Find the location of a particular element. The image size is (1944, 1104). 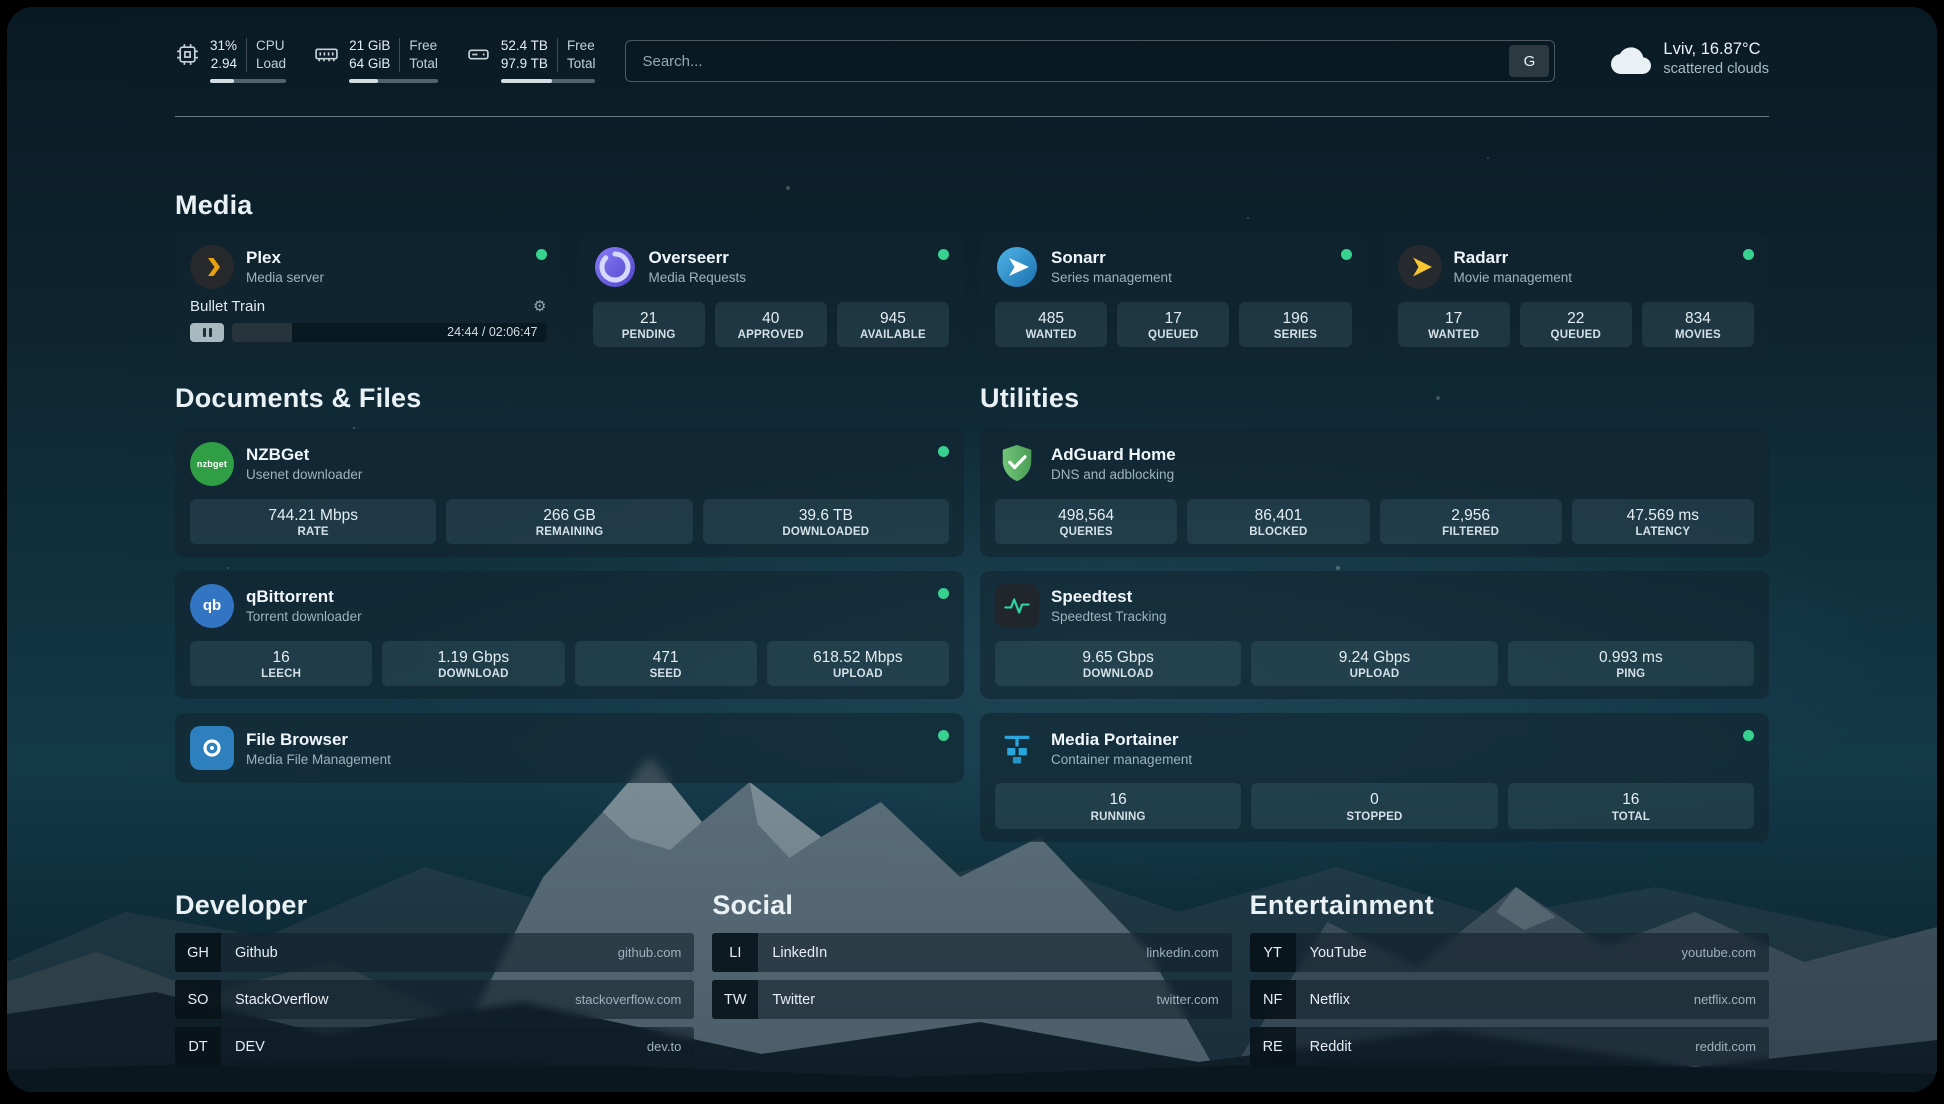

bookmark-reddit: RE Reddit reddit.com is located at coordinates (1509, 1047).